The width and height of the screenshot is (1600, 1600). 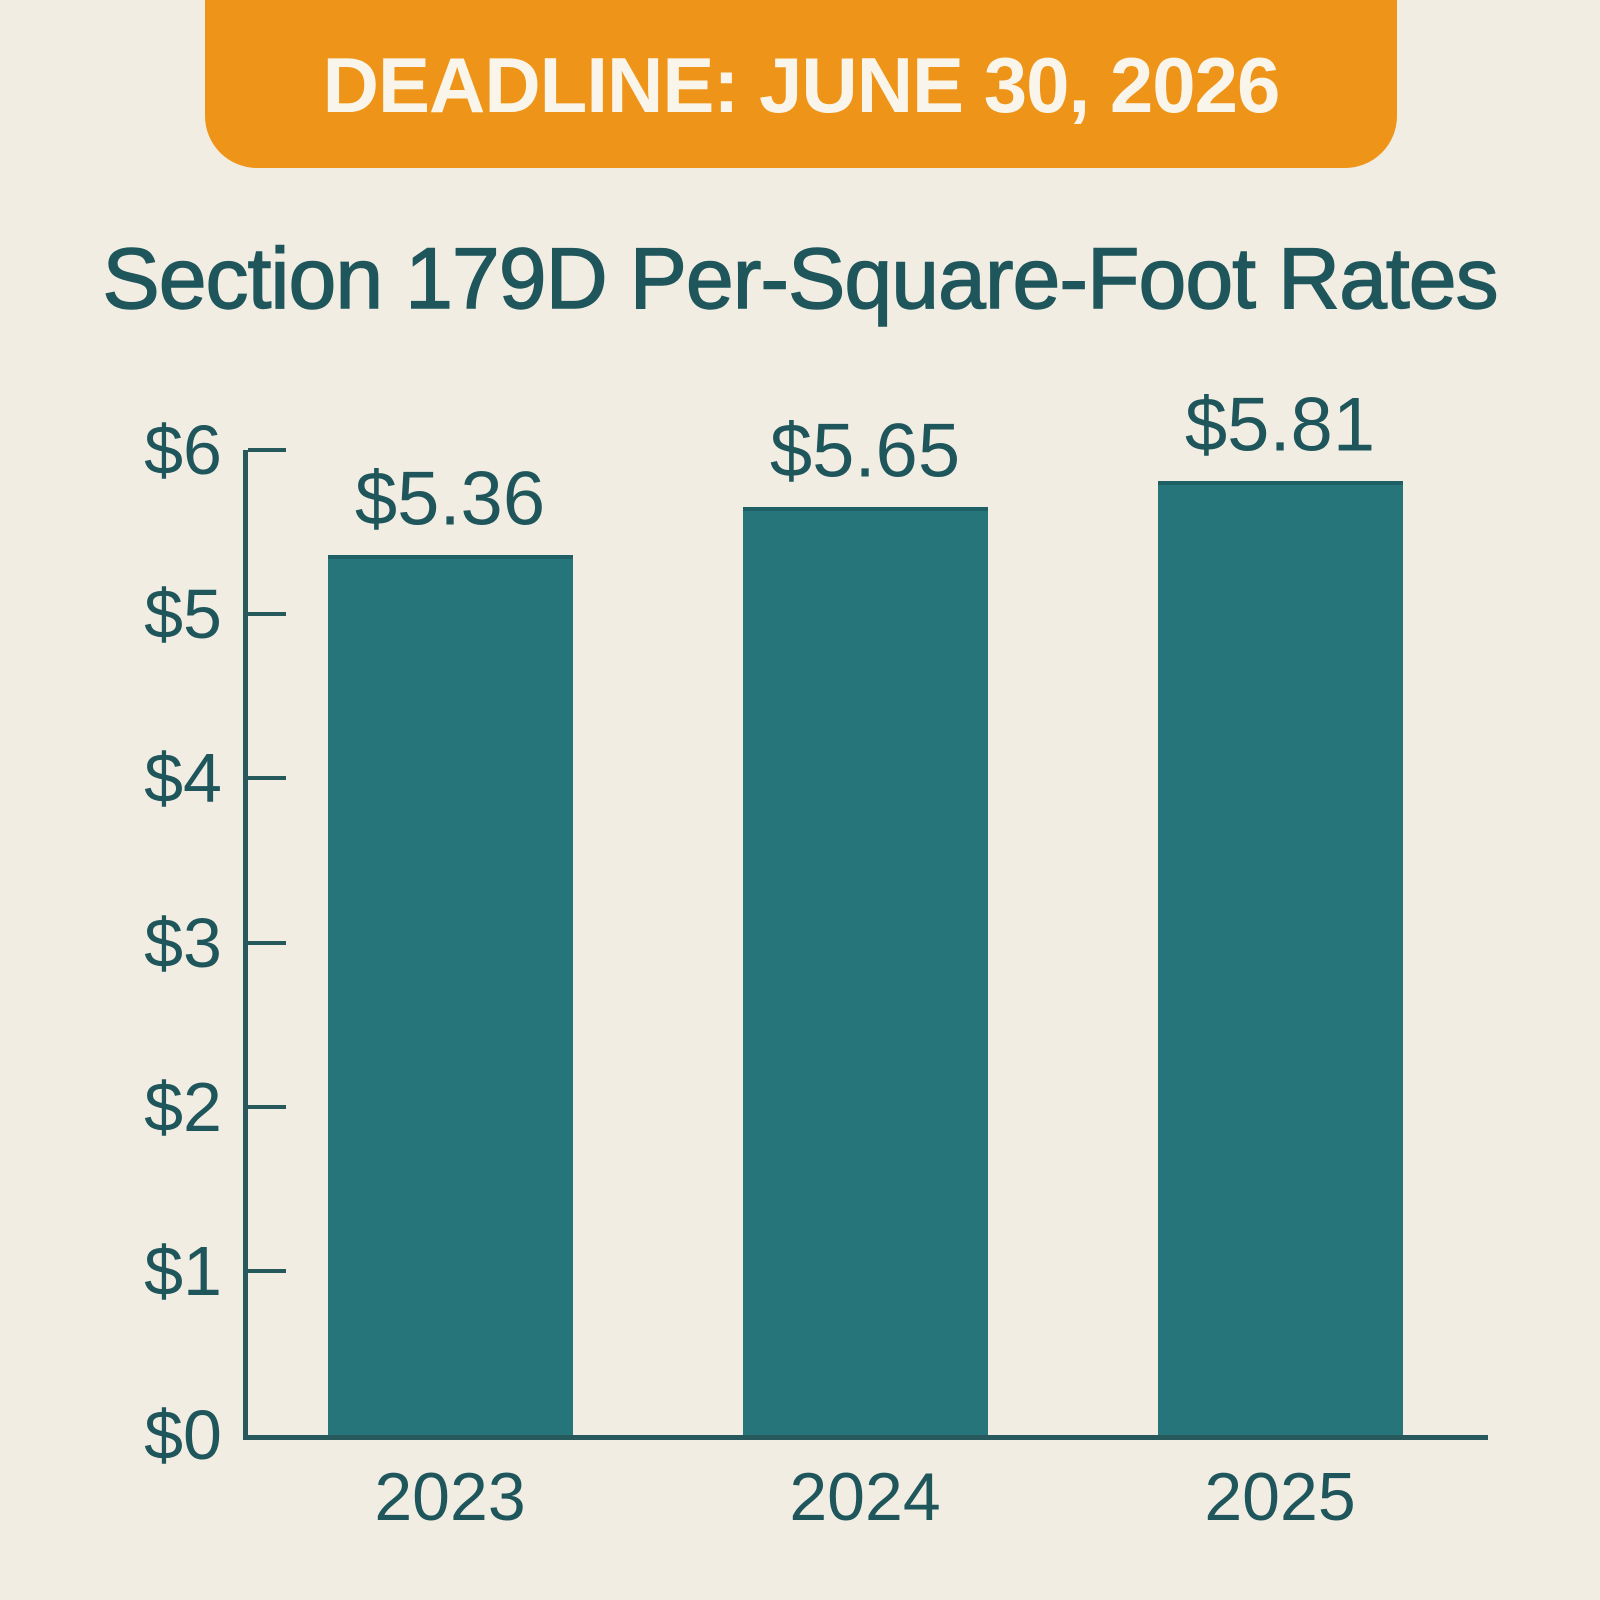 What do you see at coordinates (183, 778) in the screenshot?
I see `y-tick-label: $4` at bounding box center [183, 778].